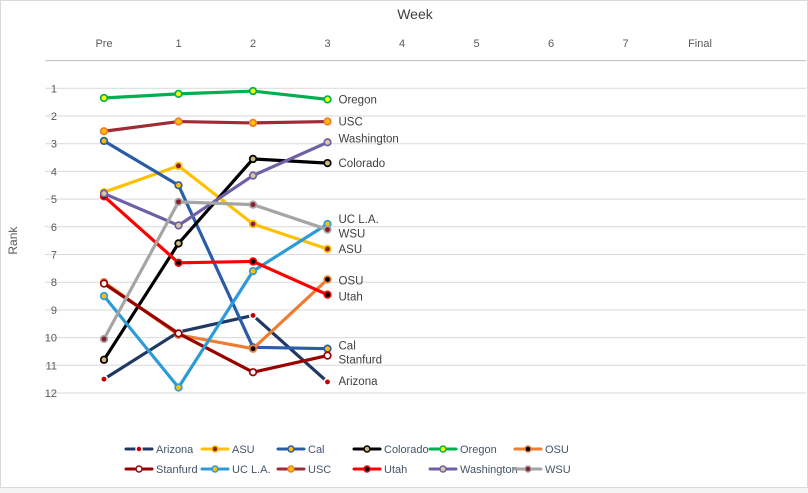 The image size is (808, 493). I want to click on y-tick-12: 12, so click(51, 394).